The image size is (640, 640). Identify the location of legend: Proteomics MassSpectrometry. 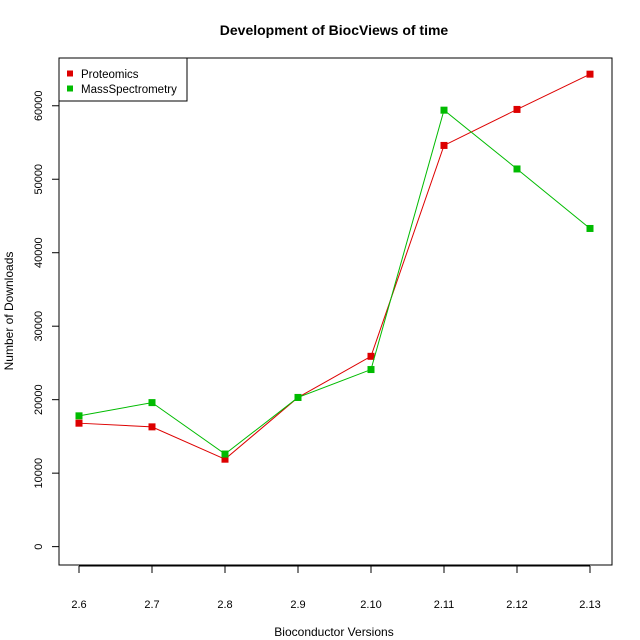
(123, 79).